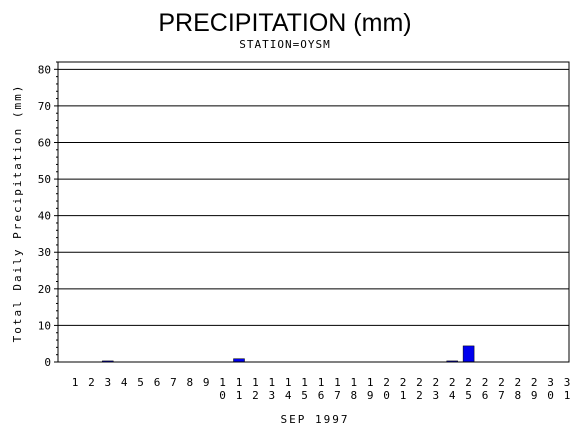  What do you see at coordinates (44, 252) in the screenshot?
I see `y-tick-label: 30` at bounding box center [44, 252].